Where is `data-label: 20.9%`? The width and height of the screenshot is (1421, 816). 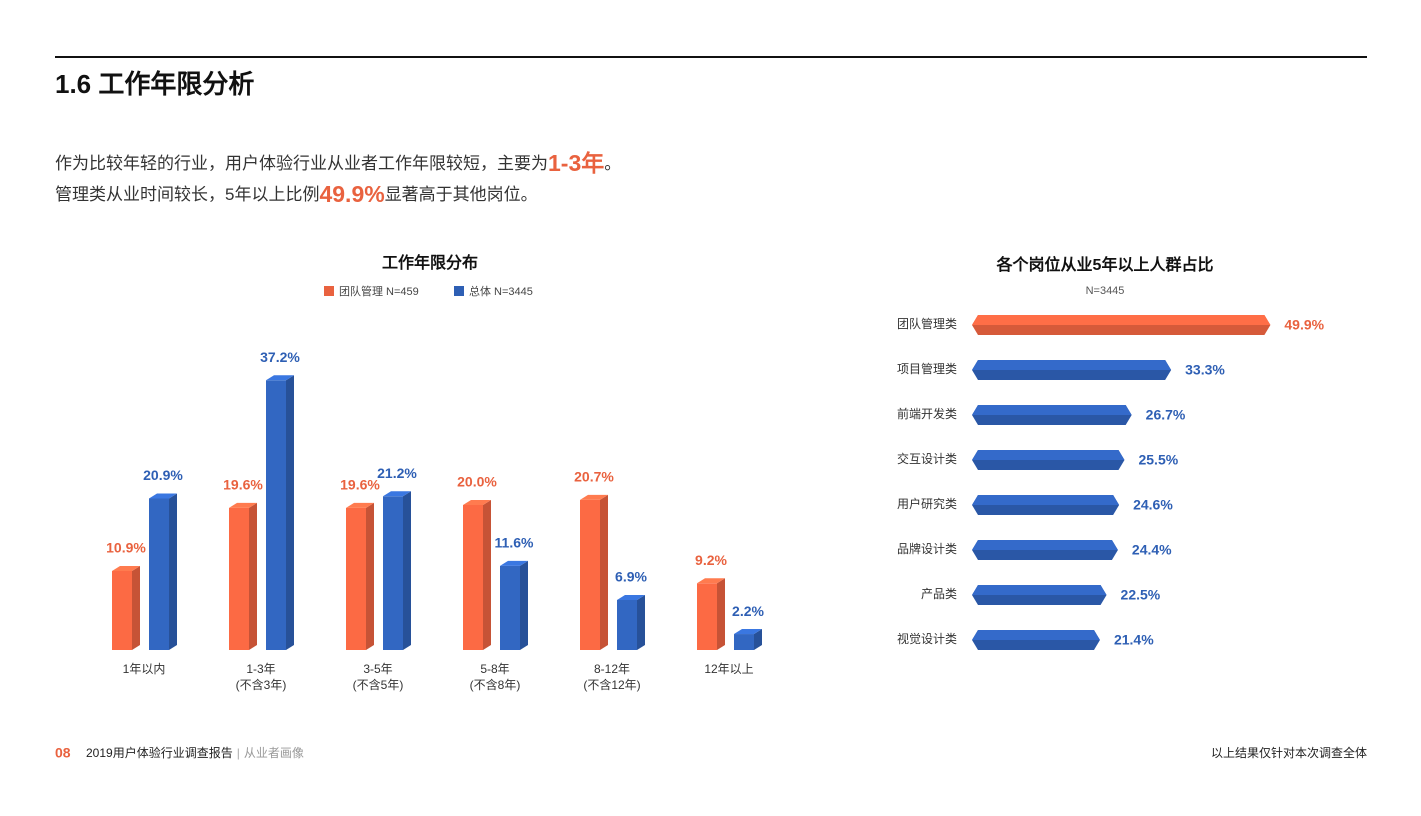
data-label: 20.9% is located at coordinates (163, 475).